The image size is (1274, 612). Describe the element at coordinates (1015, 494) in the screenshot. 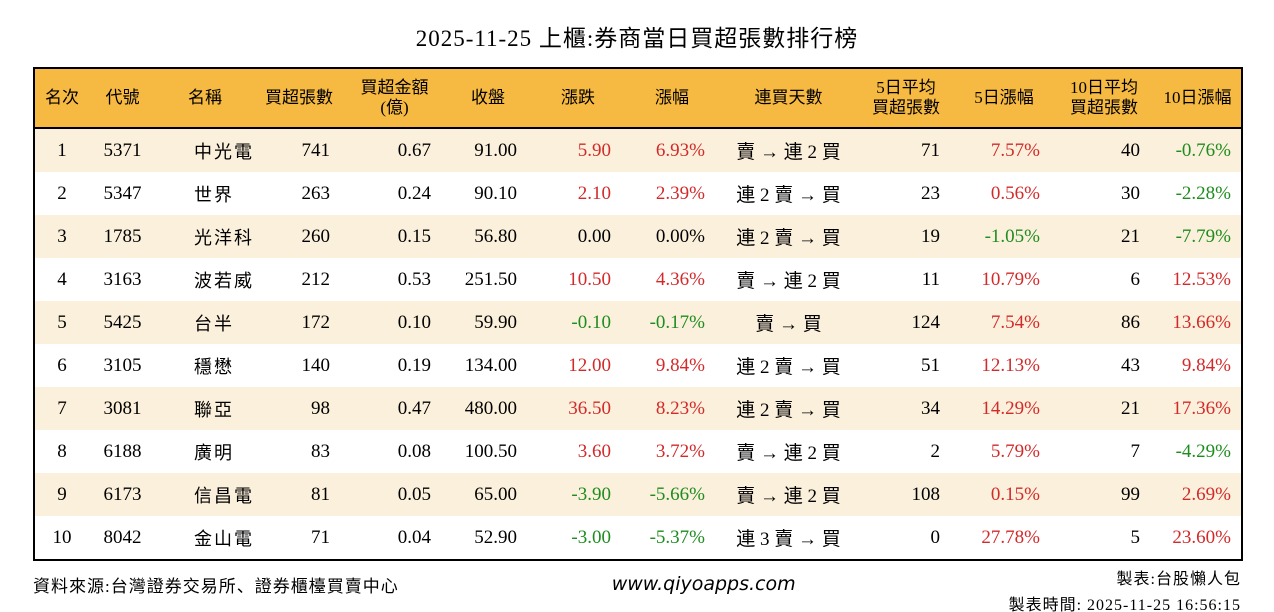

I see `cell-pct5: 0.15%` at that location.